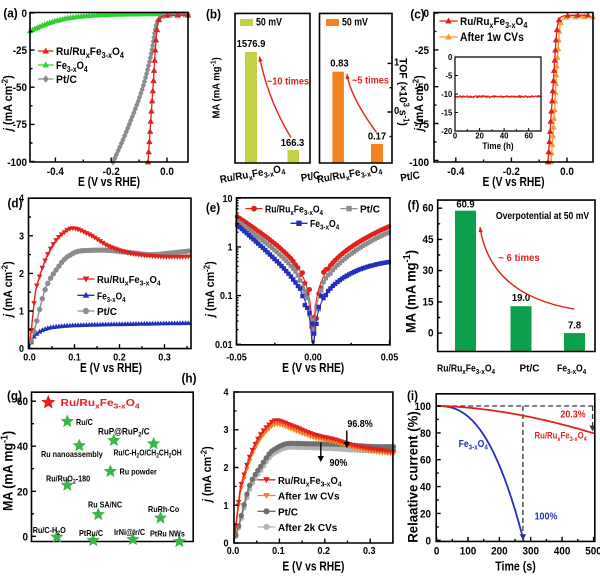 The image size is (600, 580). I want to click on svg-text: 19.0, so click(521, 299).